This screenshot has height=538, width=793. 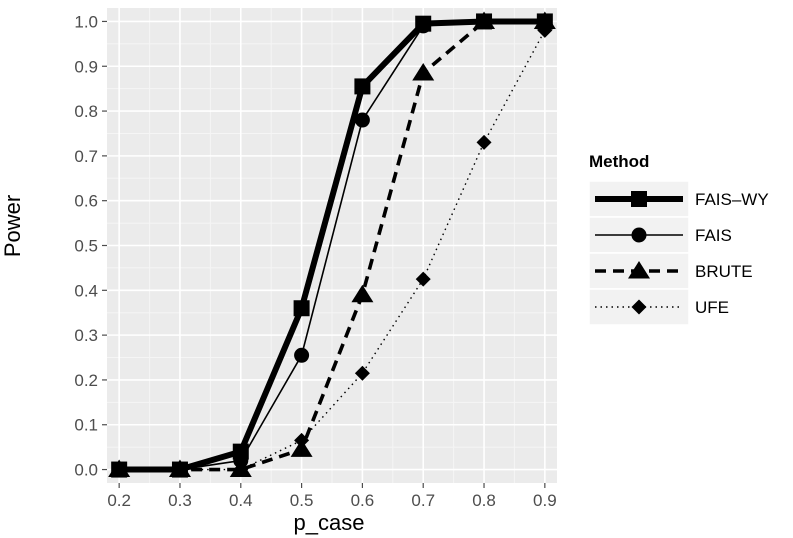 I want to click on legend-label: BRUTE, so click(x=724, y=271).